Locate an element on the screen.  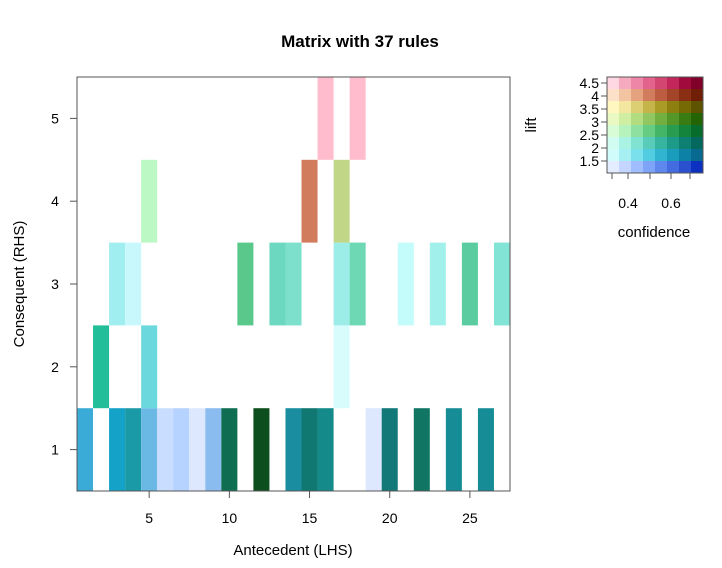
legend-y-tick-label: 4 is located at coordinates (595, 96).